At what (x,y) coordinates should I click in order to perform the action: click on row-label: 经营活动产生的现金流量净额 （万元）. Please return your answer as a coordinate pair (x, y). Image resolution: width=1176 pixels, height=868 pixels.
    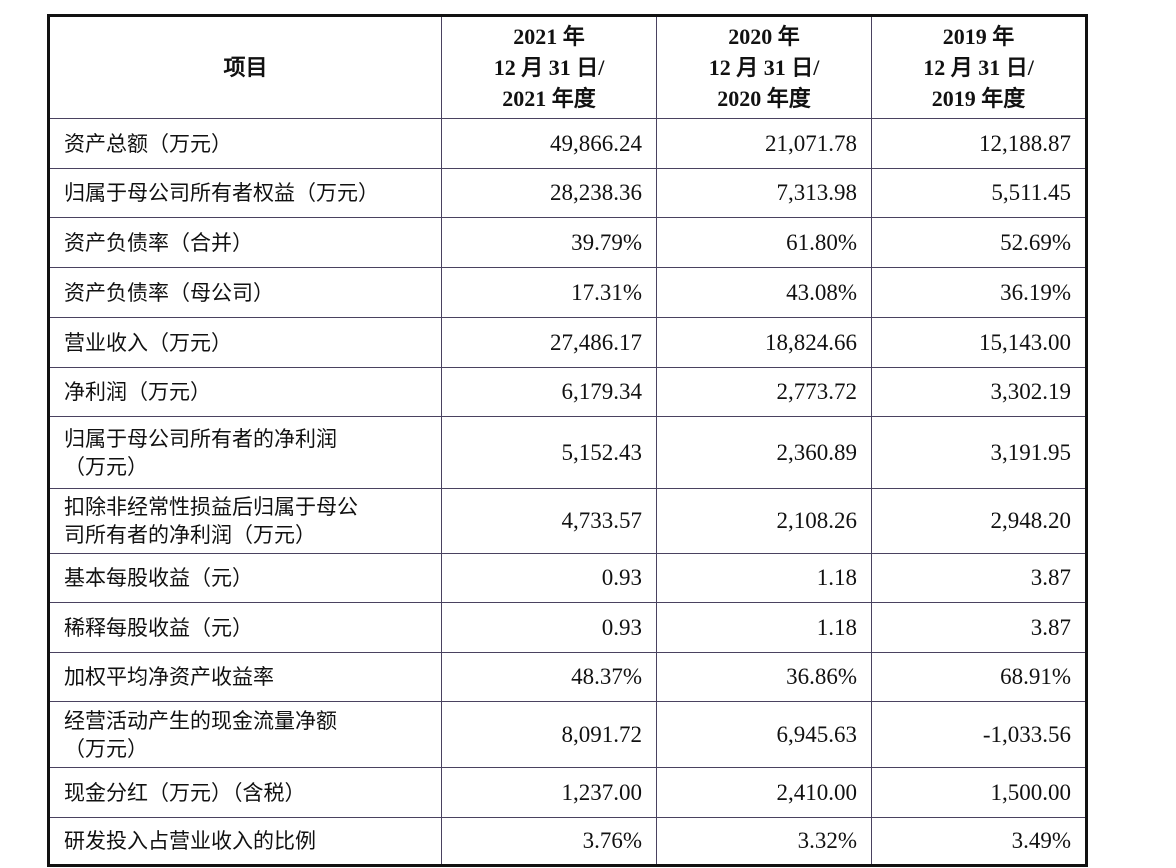
    Looking at the image, I should click on (245, 734).